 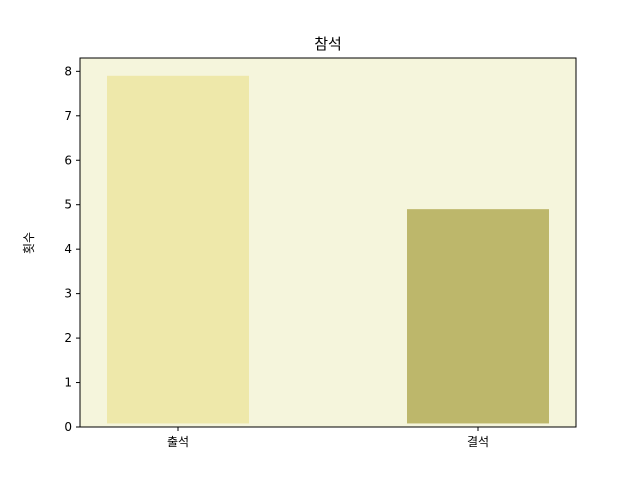 I want to click on y-axis-ticks: 0 1 2 3 4 5 6 7 8, so click(x=72, y=249).